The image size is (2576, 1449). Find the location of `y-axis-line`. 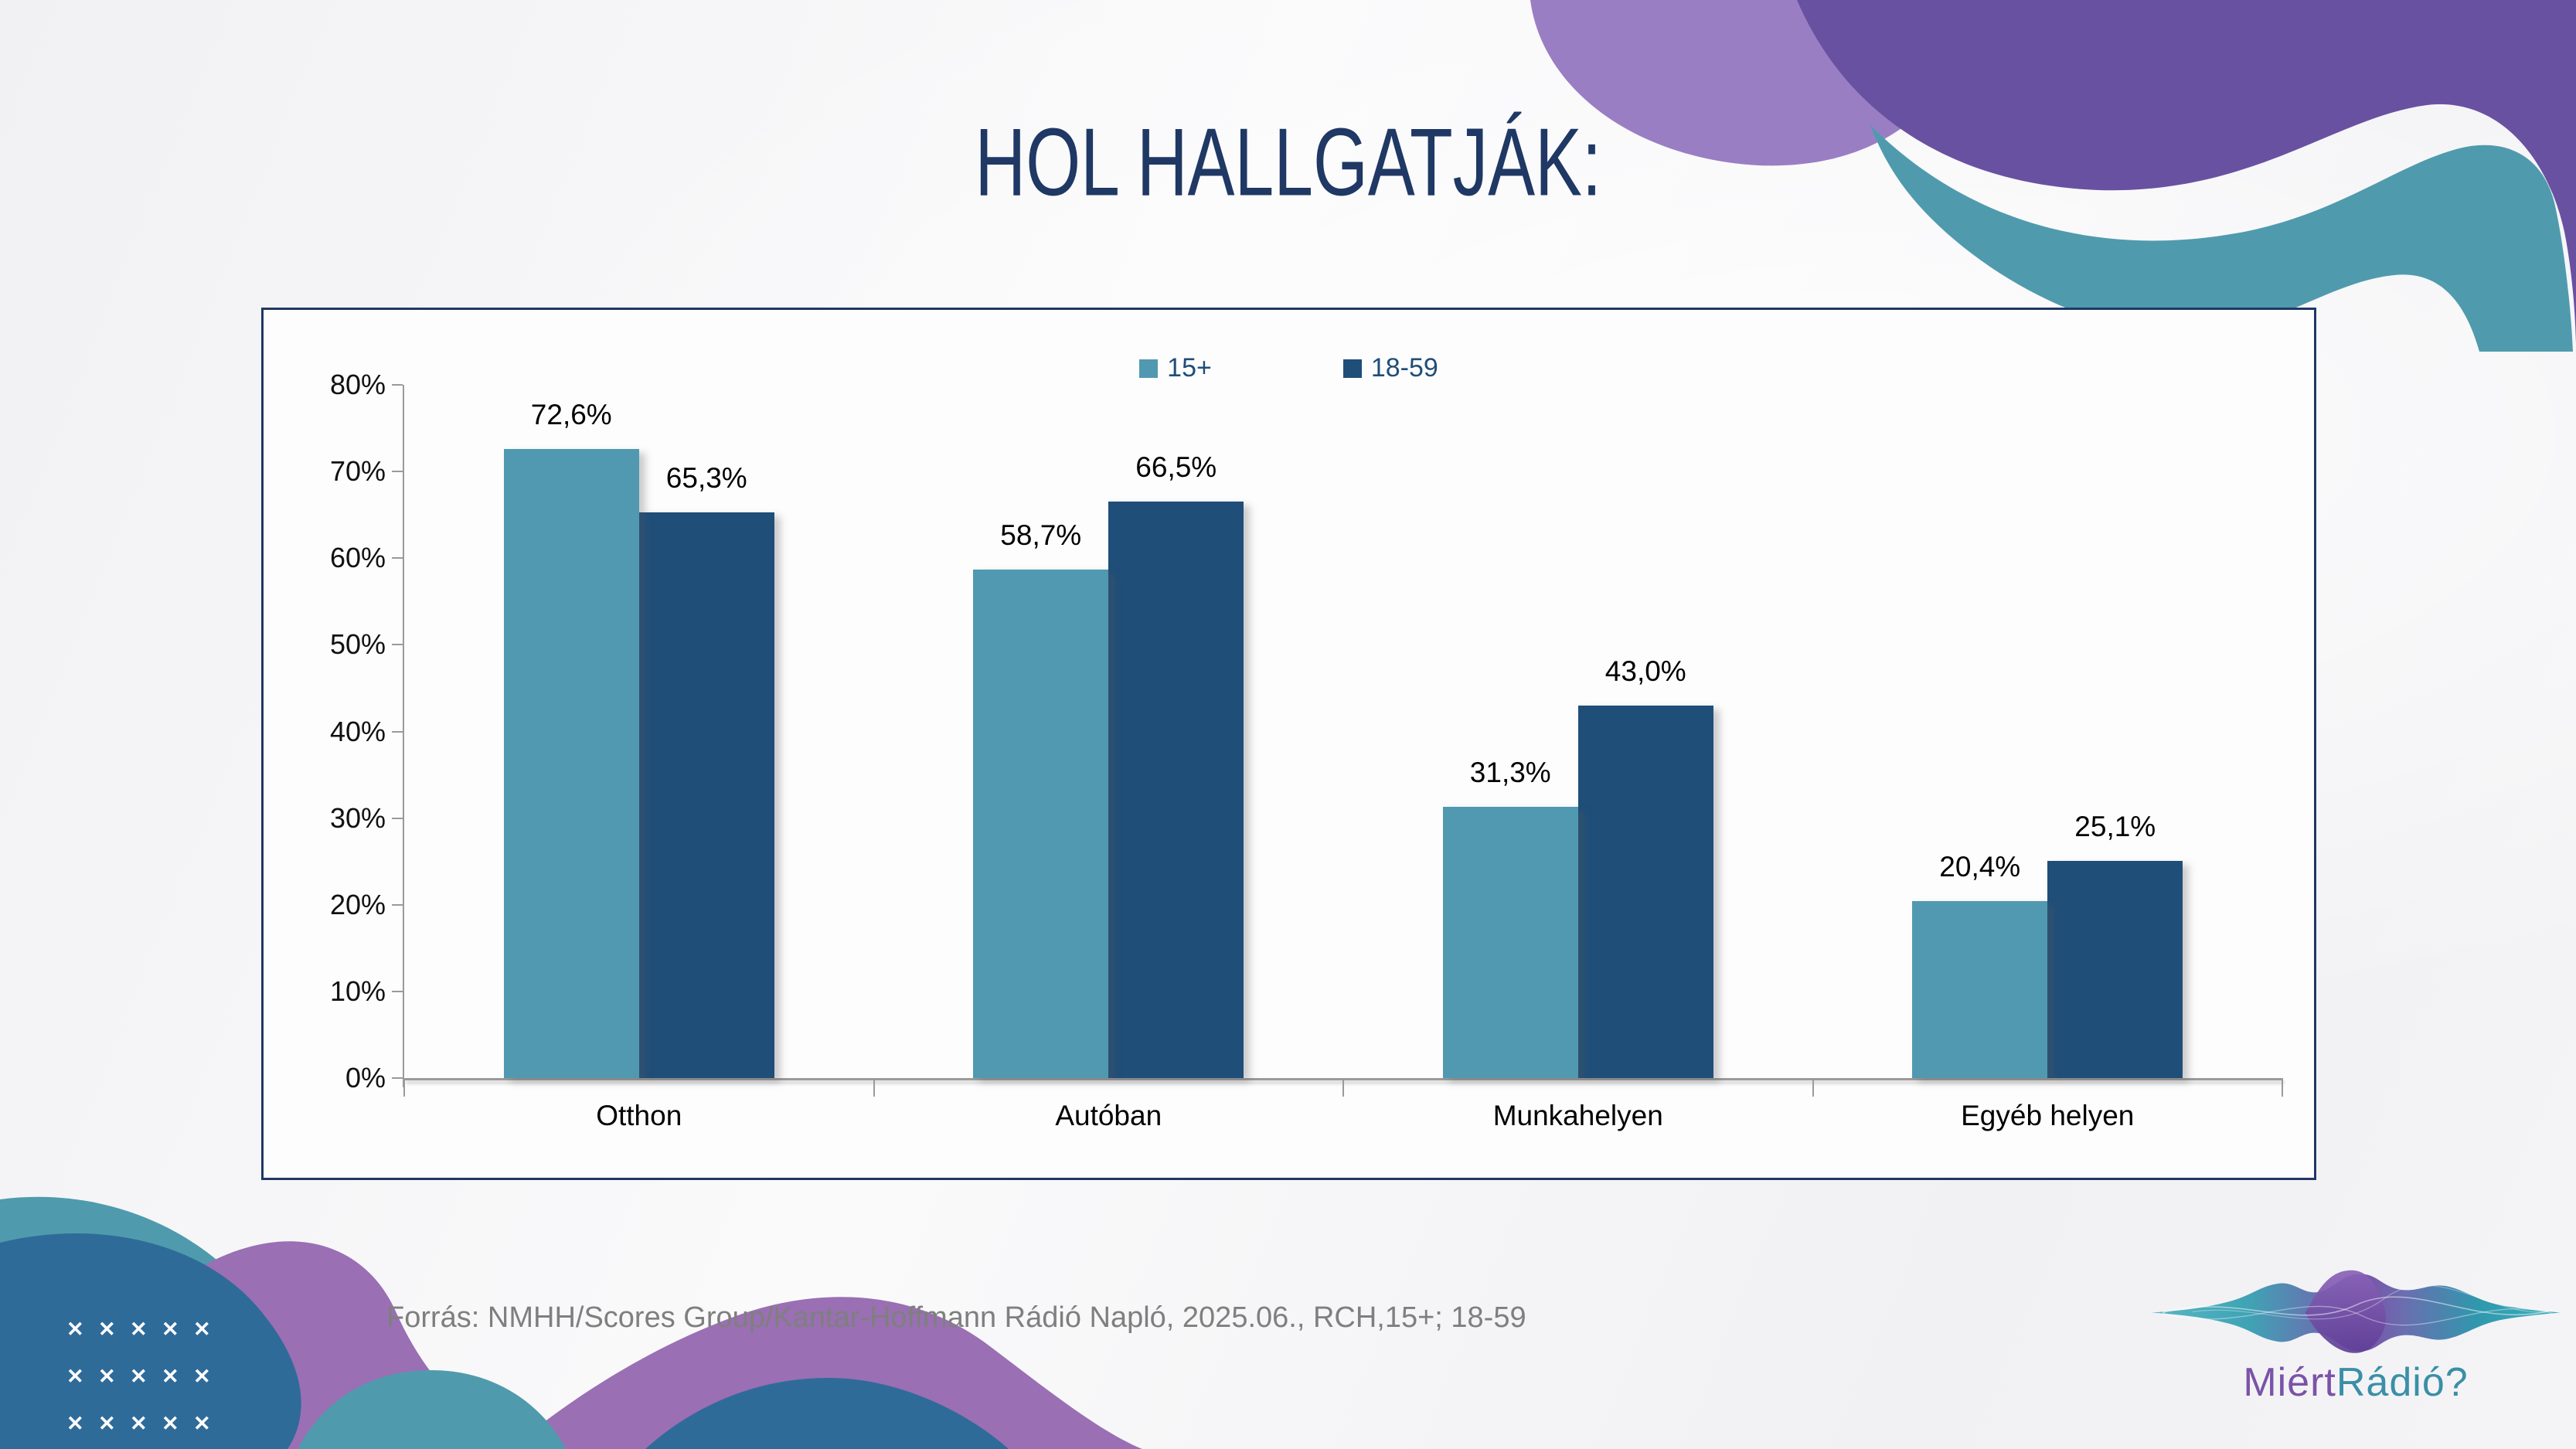

y-axis-line is located at coordinates (403, 736).